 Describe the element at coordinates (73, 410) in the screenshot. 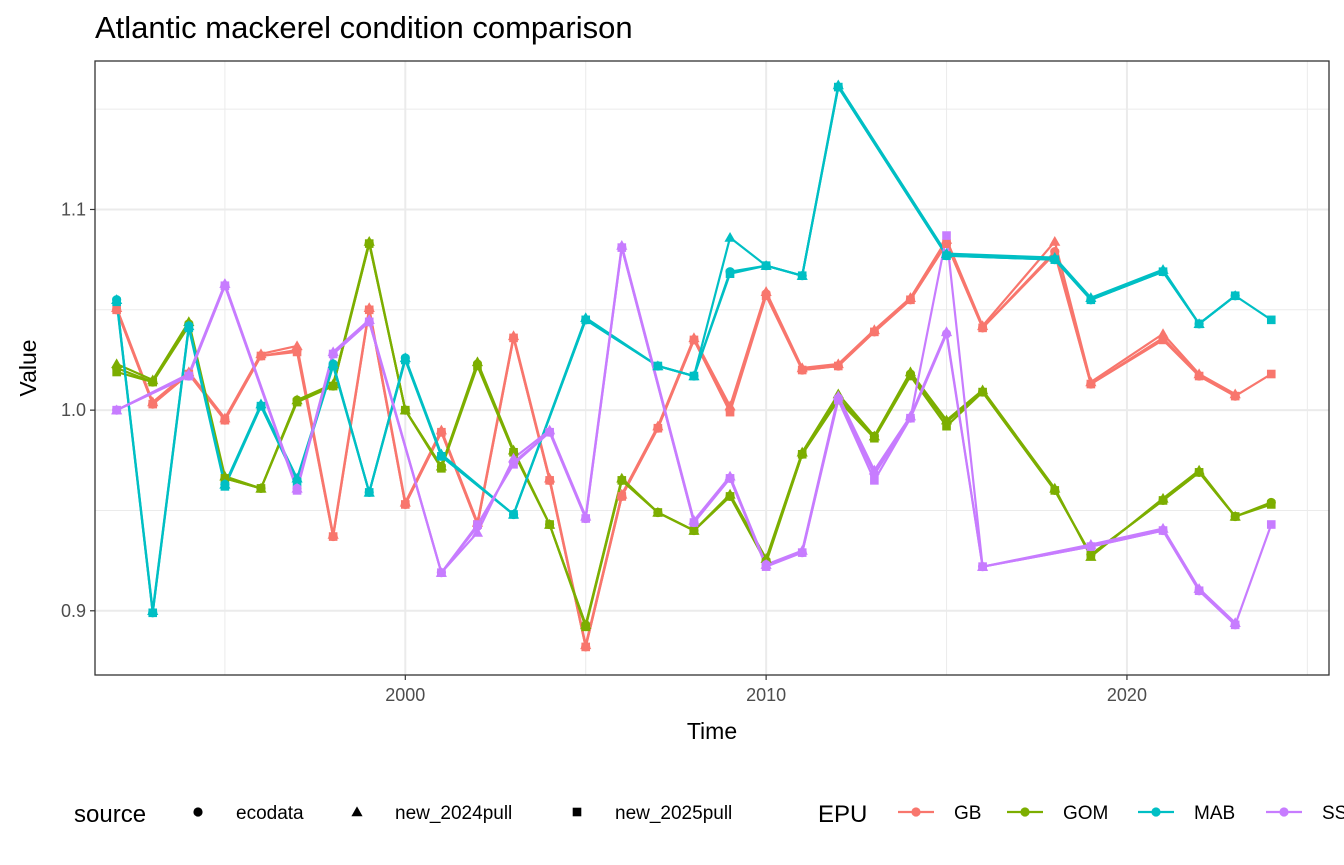

I see `y-tick-label: 1.0` at that location.